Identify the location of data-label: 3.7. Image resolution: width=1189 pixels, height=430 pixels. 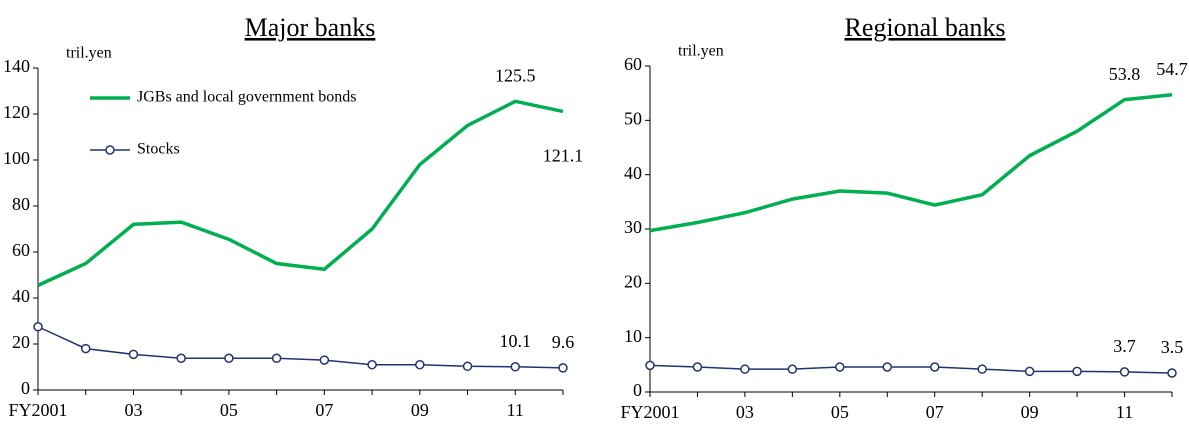
(1124, 346).